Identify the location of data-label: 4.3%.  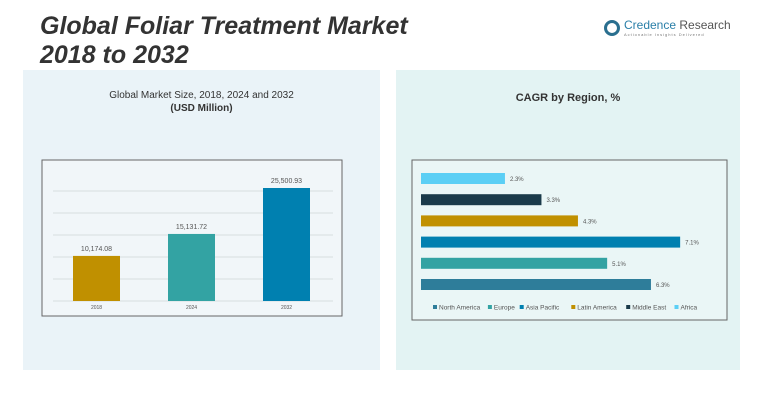
(590, 222).